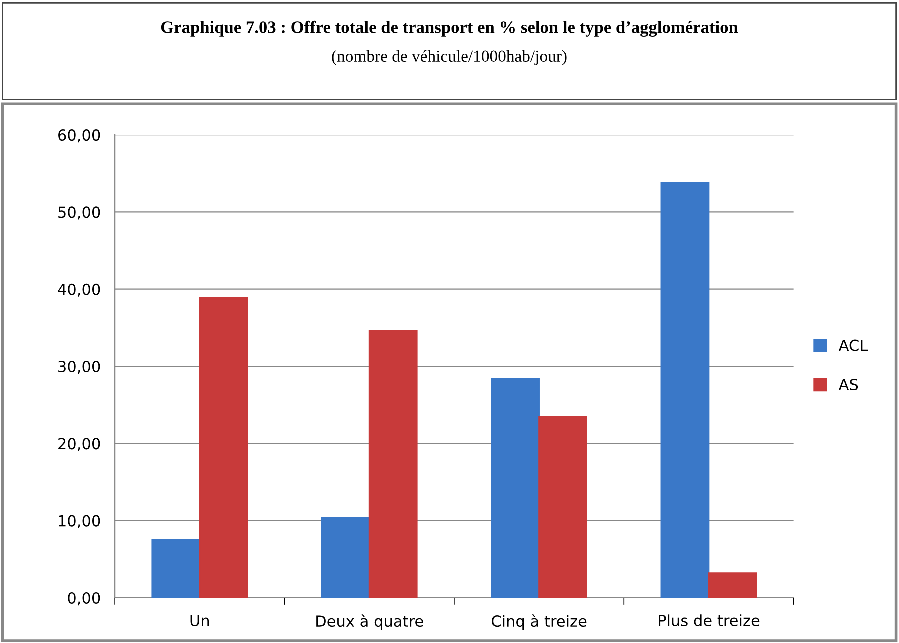  Describe the element at coordinates (848, 385) in the screenshot. I see `legend-label: AS` at that location.